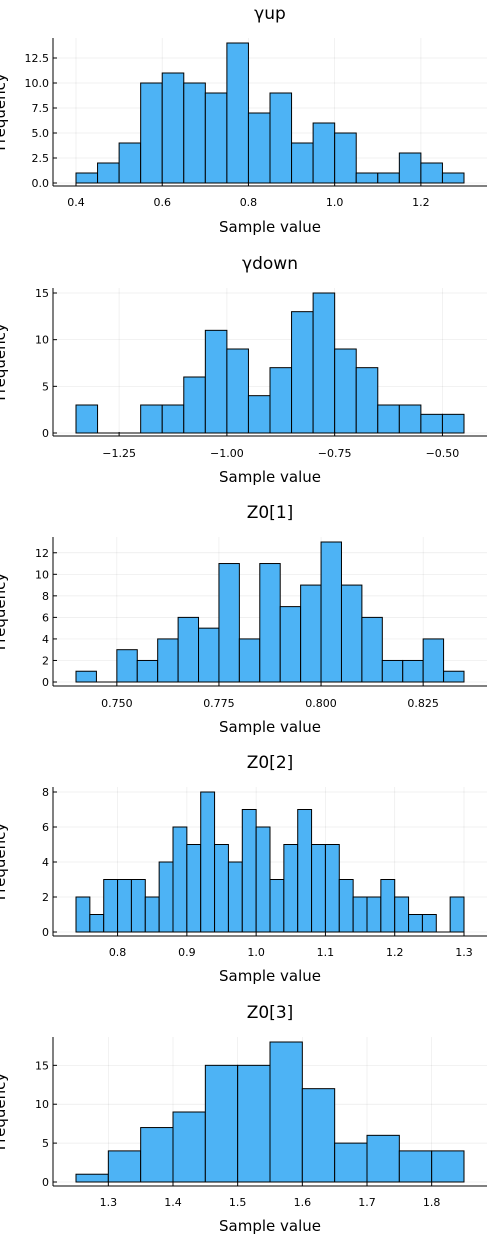 This screenshot has width=500, height=1249. I want to click on x-tick-label: 1.8, so click(432, 1202).